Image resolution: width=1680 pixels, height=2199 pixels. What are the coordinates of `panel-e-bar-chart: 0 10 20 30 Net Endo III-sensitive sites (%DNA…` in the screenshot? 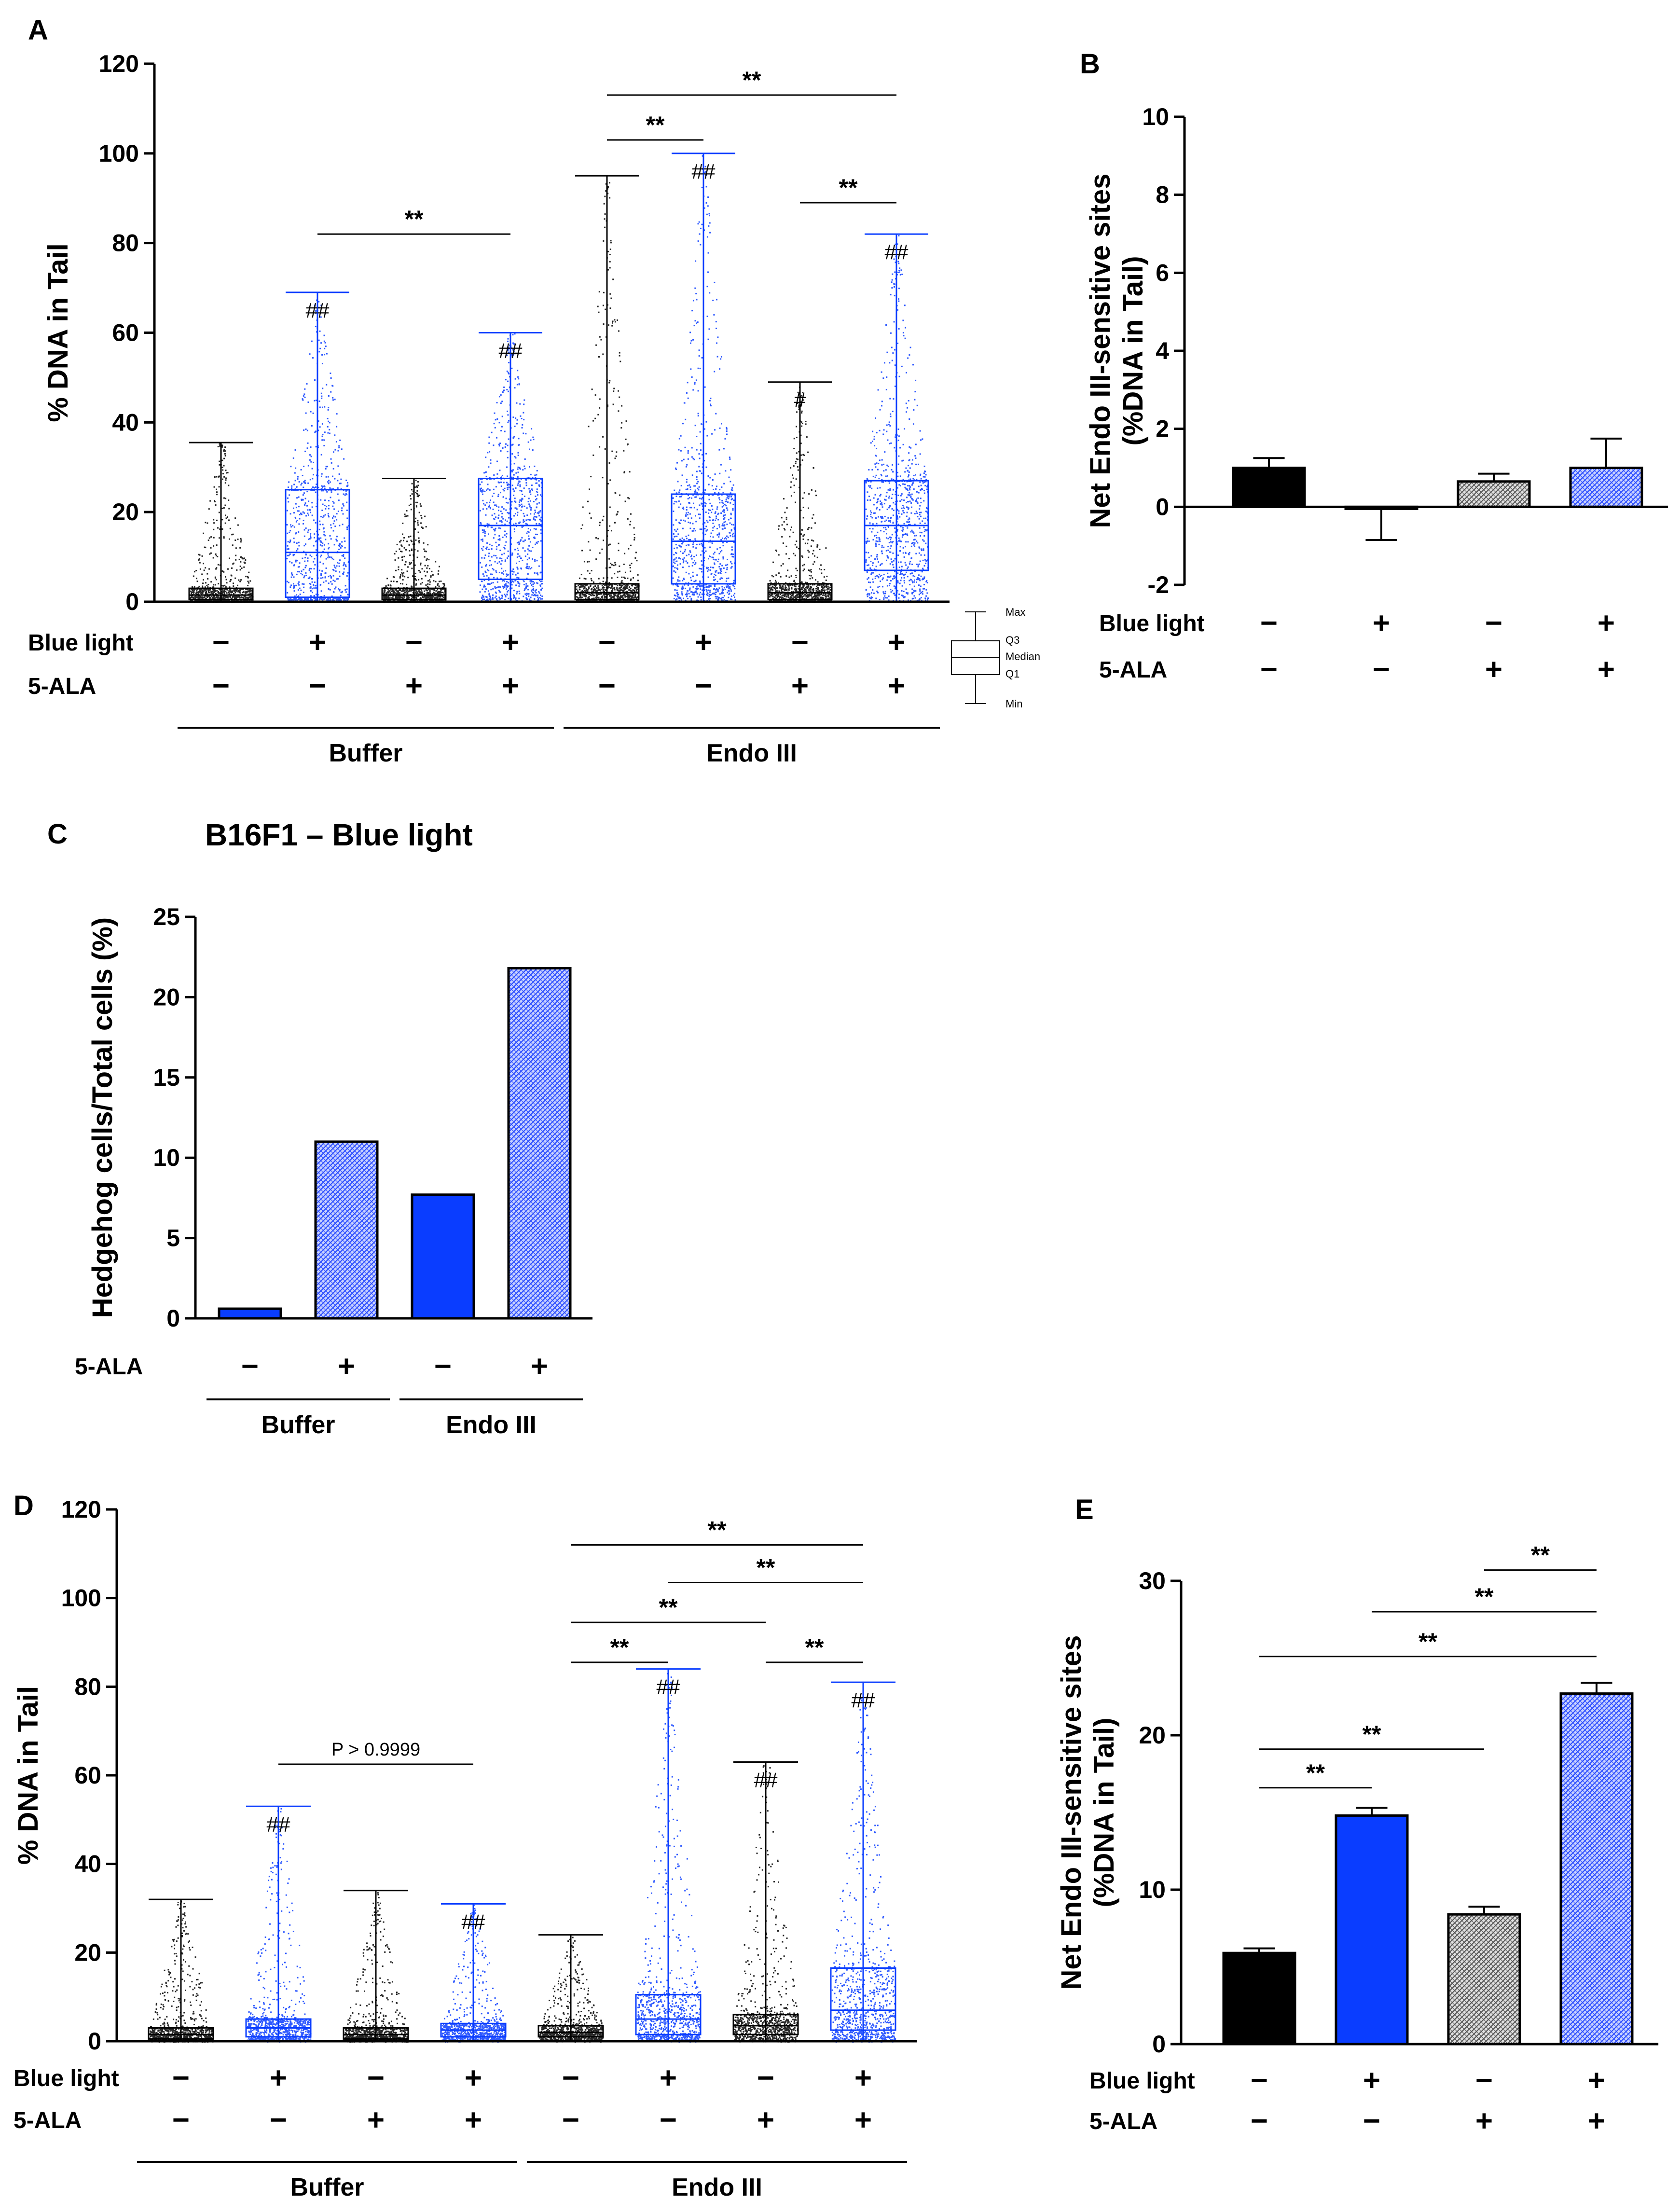 It's located at (1357, 1840).